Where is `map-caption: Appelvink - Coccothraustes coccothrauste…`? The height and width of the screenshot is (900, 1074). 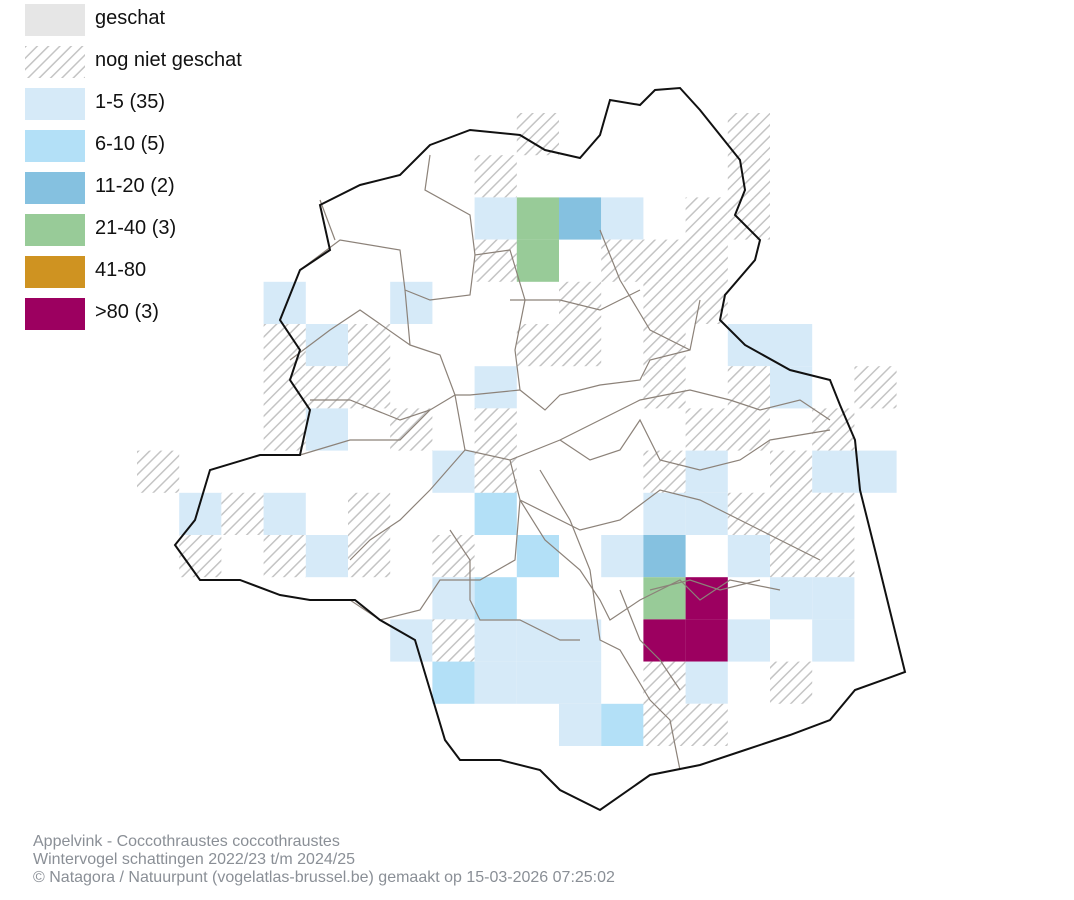
map-caption: Appelvink - Coccothraustes coccothrauste… is located at coordinates (324, 860).